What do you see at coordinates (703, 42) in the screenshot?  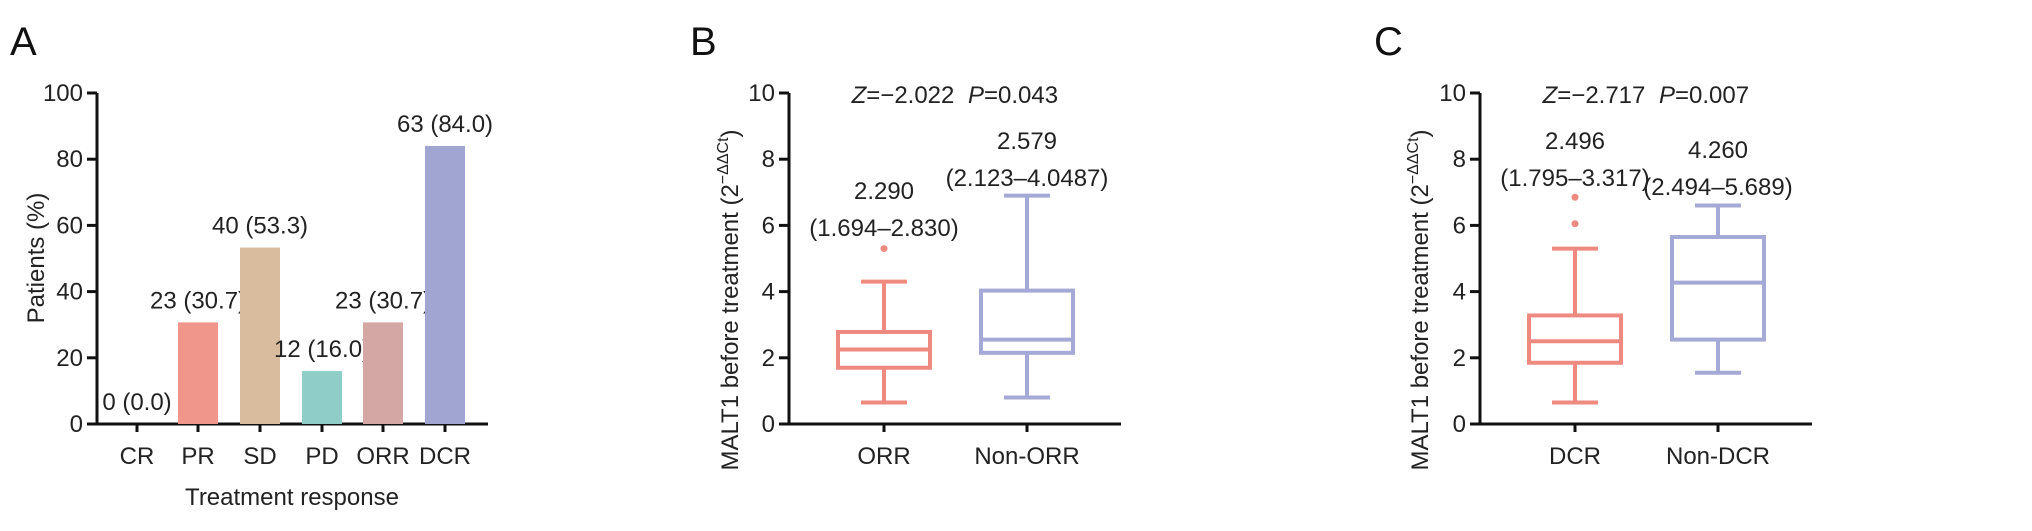 I see `panel-label: B` at bounding box center [703, 42].